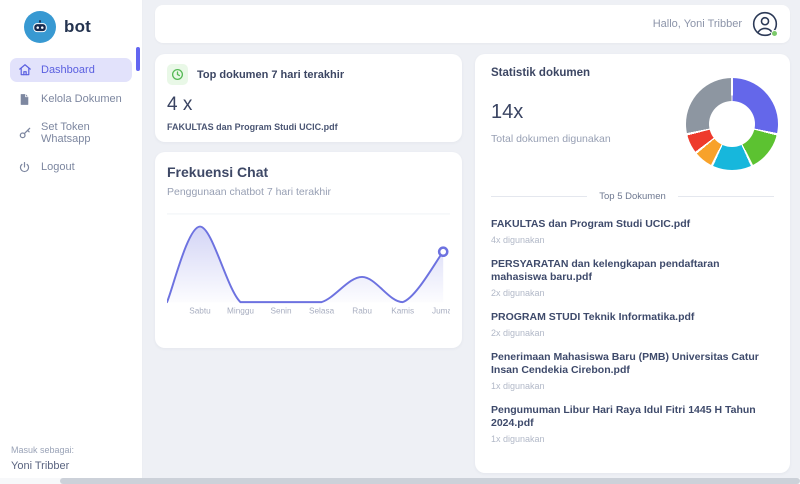 The height and width of the screenshot is (484, 800). Describe the element at coordinates (281, 311) in the screenshot. I see `x-axis-label: Senin` at that location.